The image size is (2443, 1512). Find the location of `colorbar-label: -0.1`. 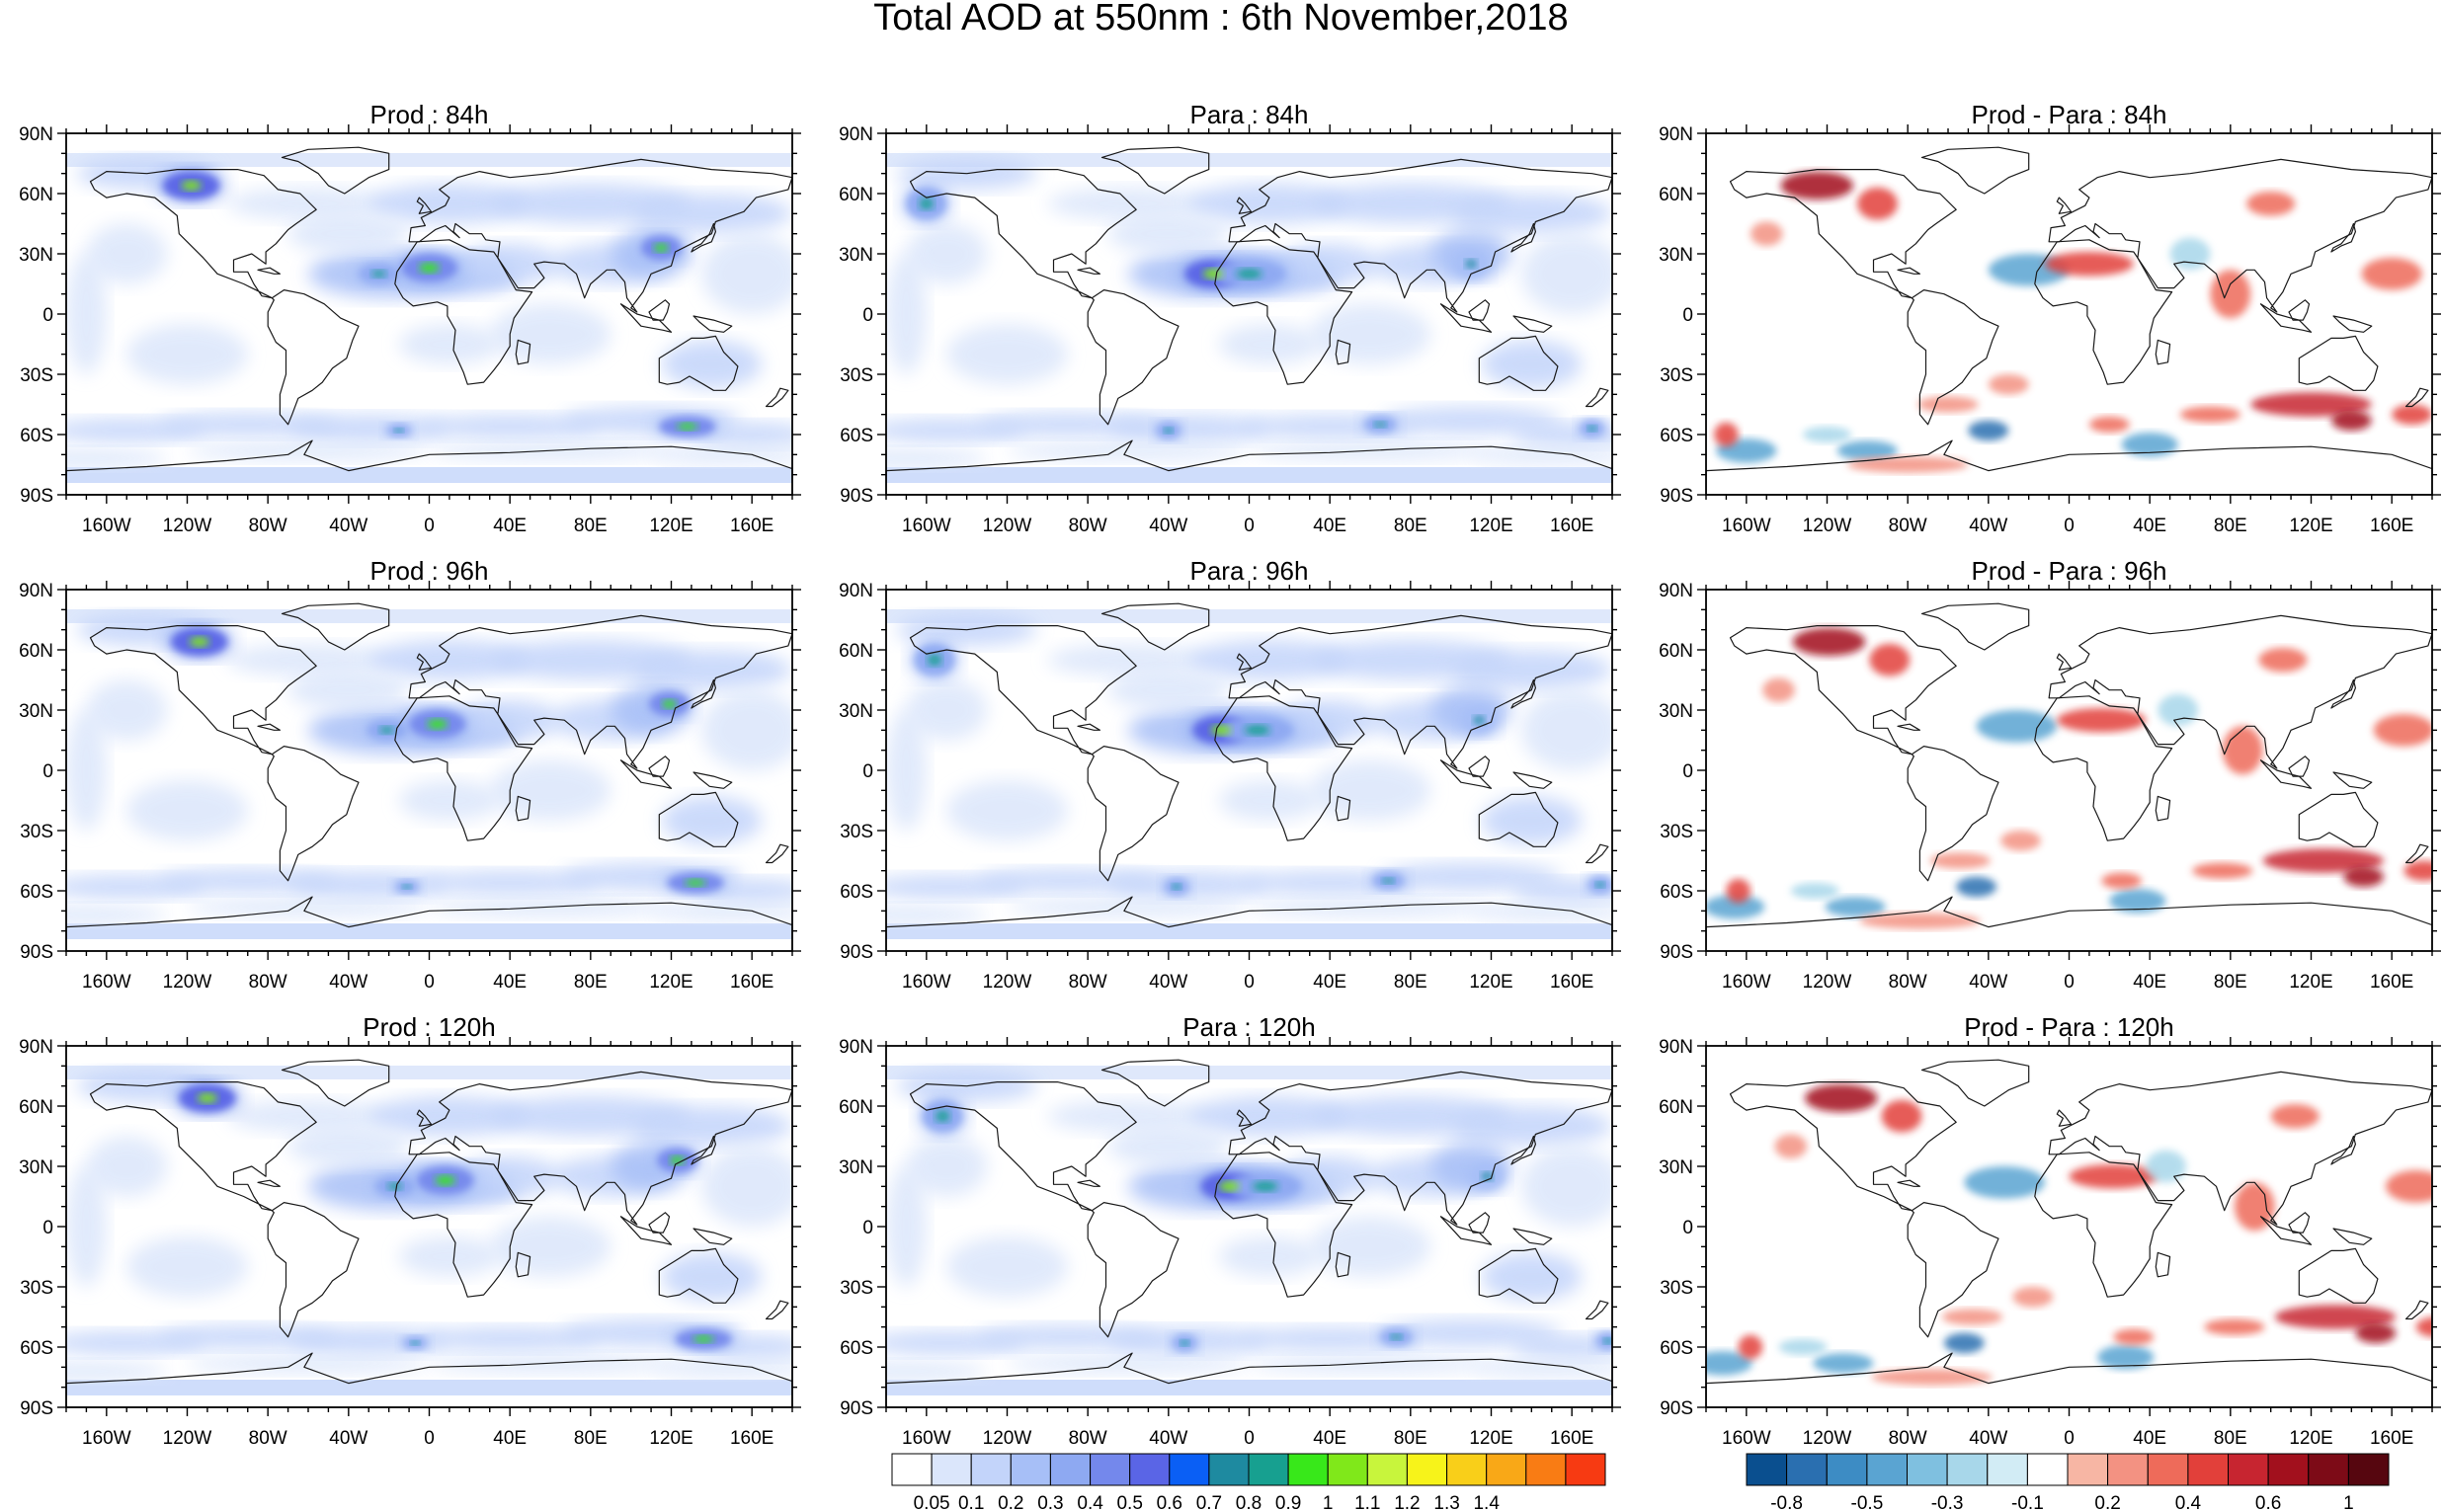

colorbar-label: -0.1 is located at coordinates (2027, 1503).